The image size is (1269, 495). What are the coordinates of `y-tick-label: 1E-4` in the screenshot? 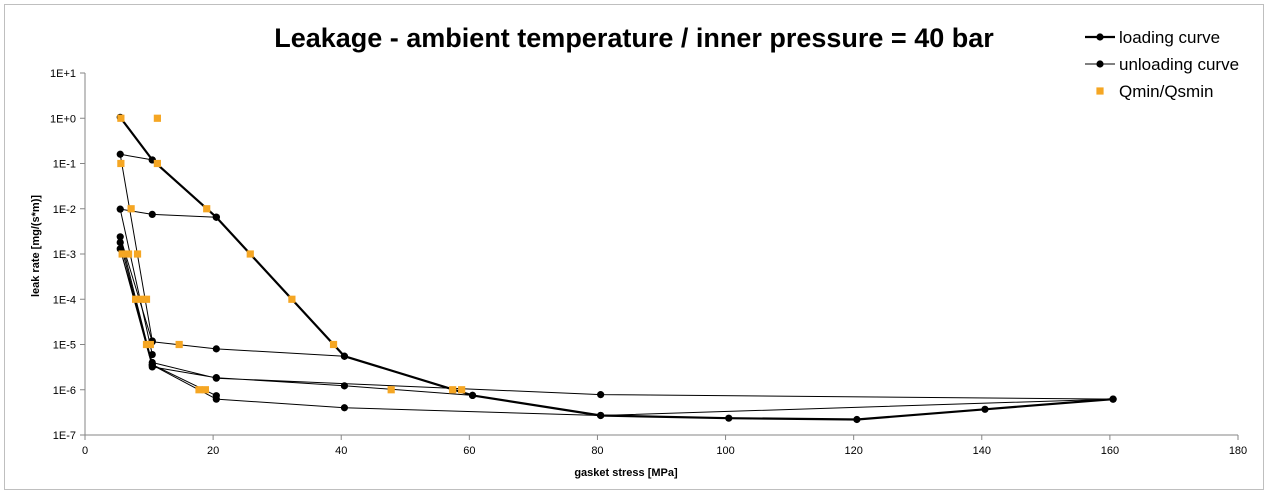 It's located at (64, 300).